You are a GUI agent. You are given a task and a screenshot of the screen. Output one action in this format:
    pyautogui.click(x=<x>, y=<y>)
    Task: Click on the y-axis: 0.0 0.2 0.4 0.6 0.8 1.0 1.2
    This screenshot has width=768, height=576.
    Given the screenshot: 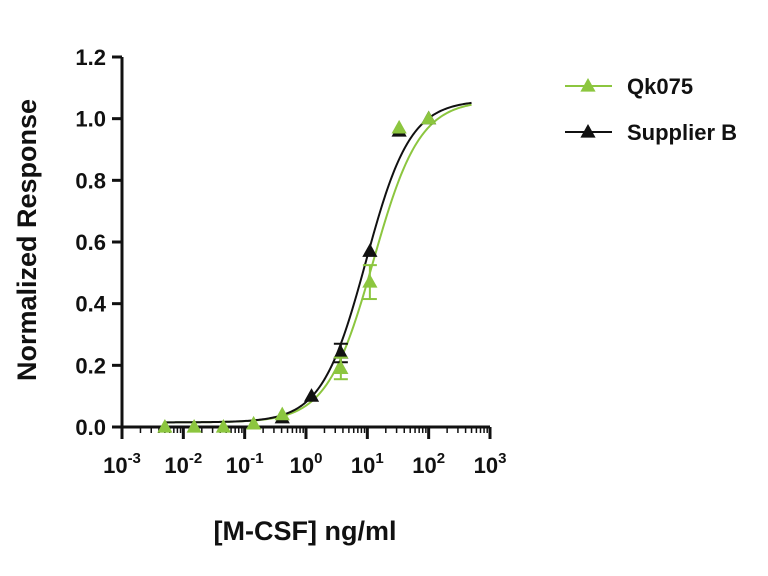 What is the action you would take?
    pyautogui.click(x=99, y=242)
    